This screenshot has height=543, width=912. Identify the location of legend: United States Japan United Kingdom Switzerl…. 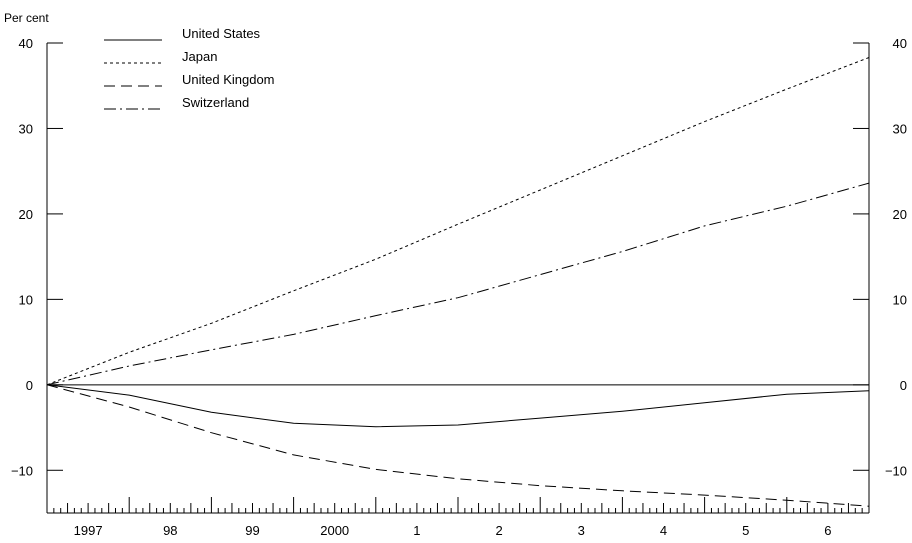
(189, 68).